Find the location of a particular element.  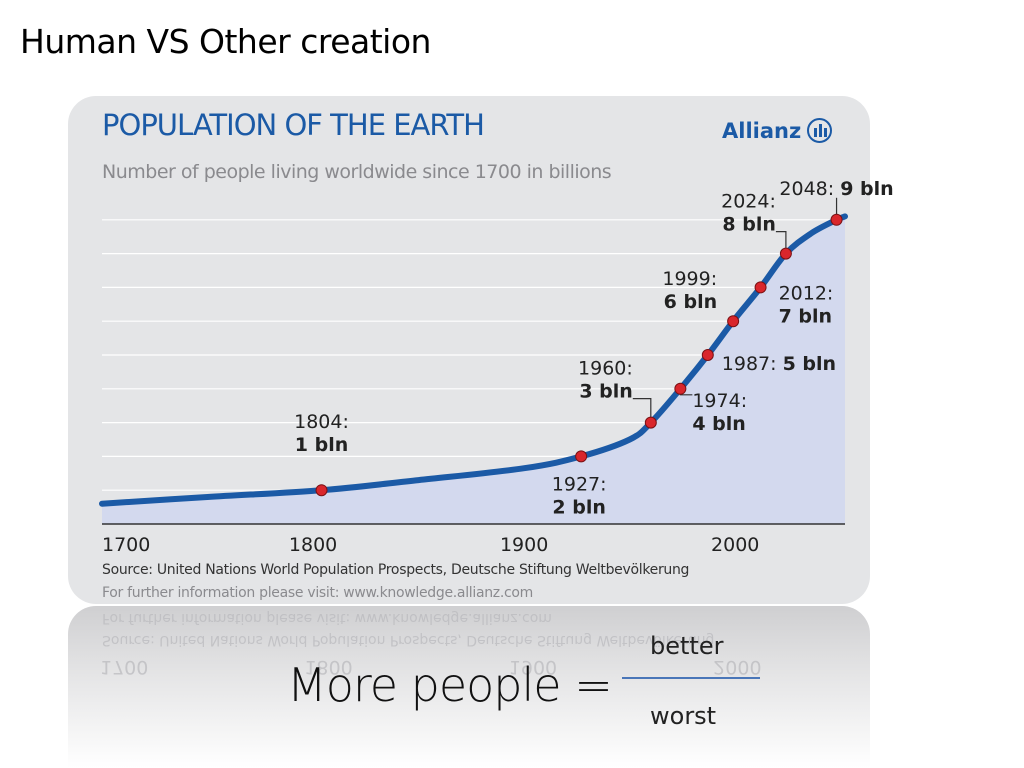

brand-name: Allianz is located at coordinates (762, 130).